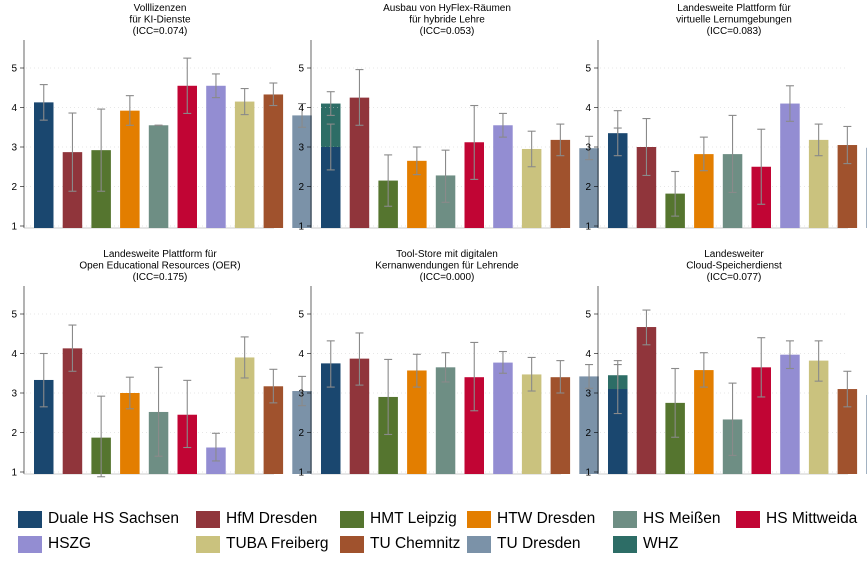  What do you see at coordinates (539, 543) in the screenshot?
I see `legend-label: TU Dresden` at bounding box center [539, 543].